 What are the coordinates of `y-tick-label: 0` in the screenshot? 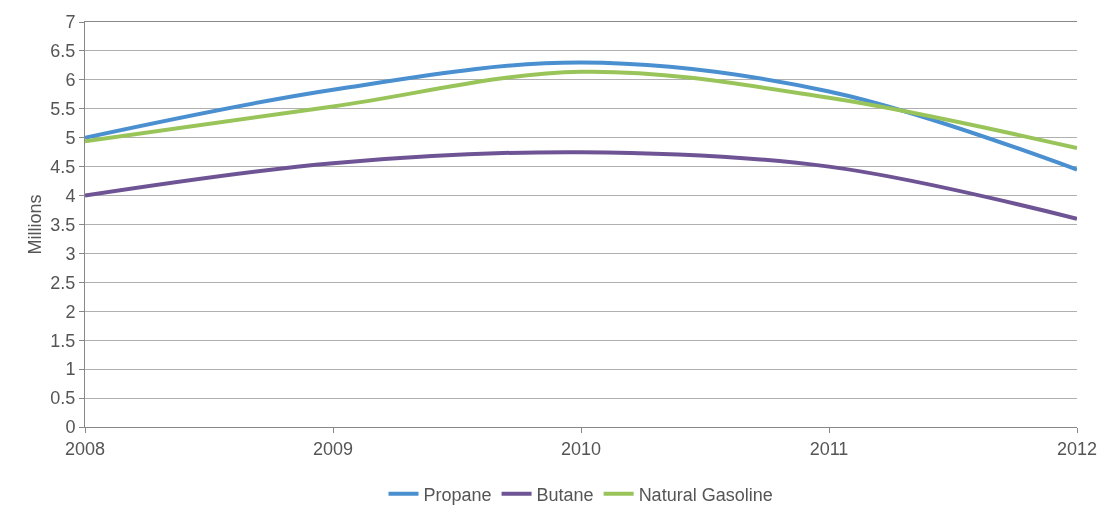 It's located at (70, 427).